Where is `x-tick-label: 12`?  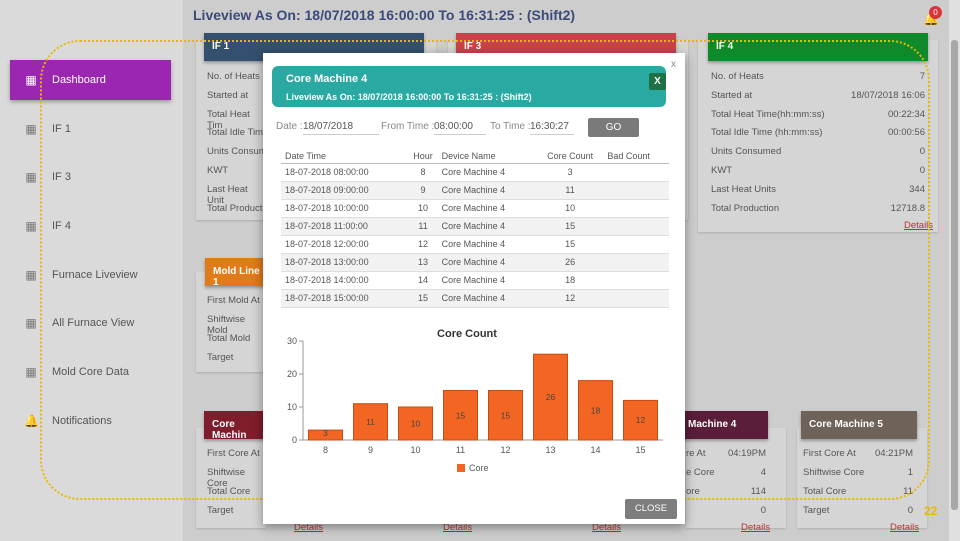 x-tick-label: 12 is located at coordinates (505, 450).